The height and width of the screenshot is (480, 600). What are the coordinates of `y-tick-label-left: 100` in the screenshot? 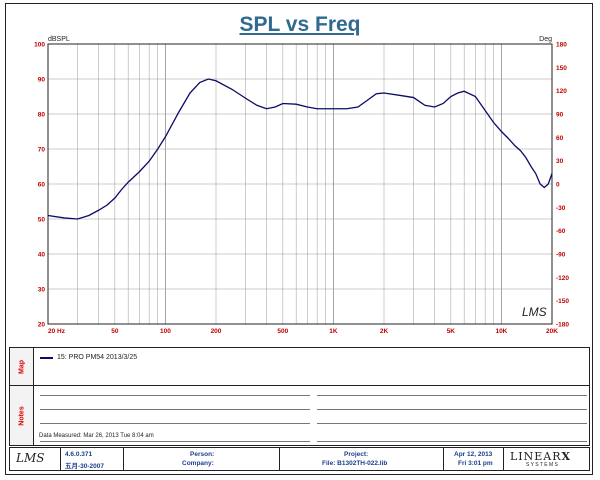 It's located at (39, 45).